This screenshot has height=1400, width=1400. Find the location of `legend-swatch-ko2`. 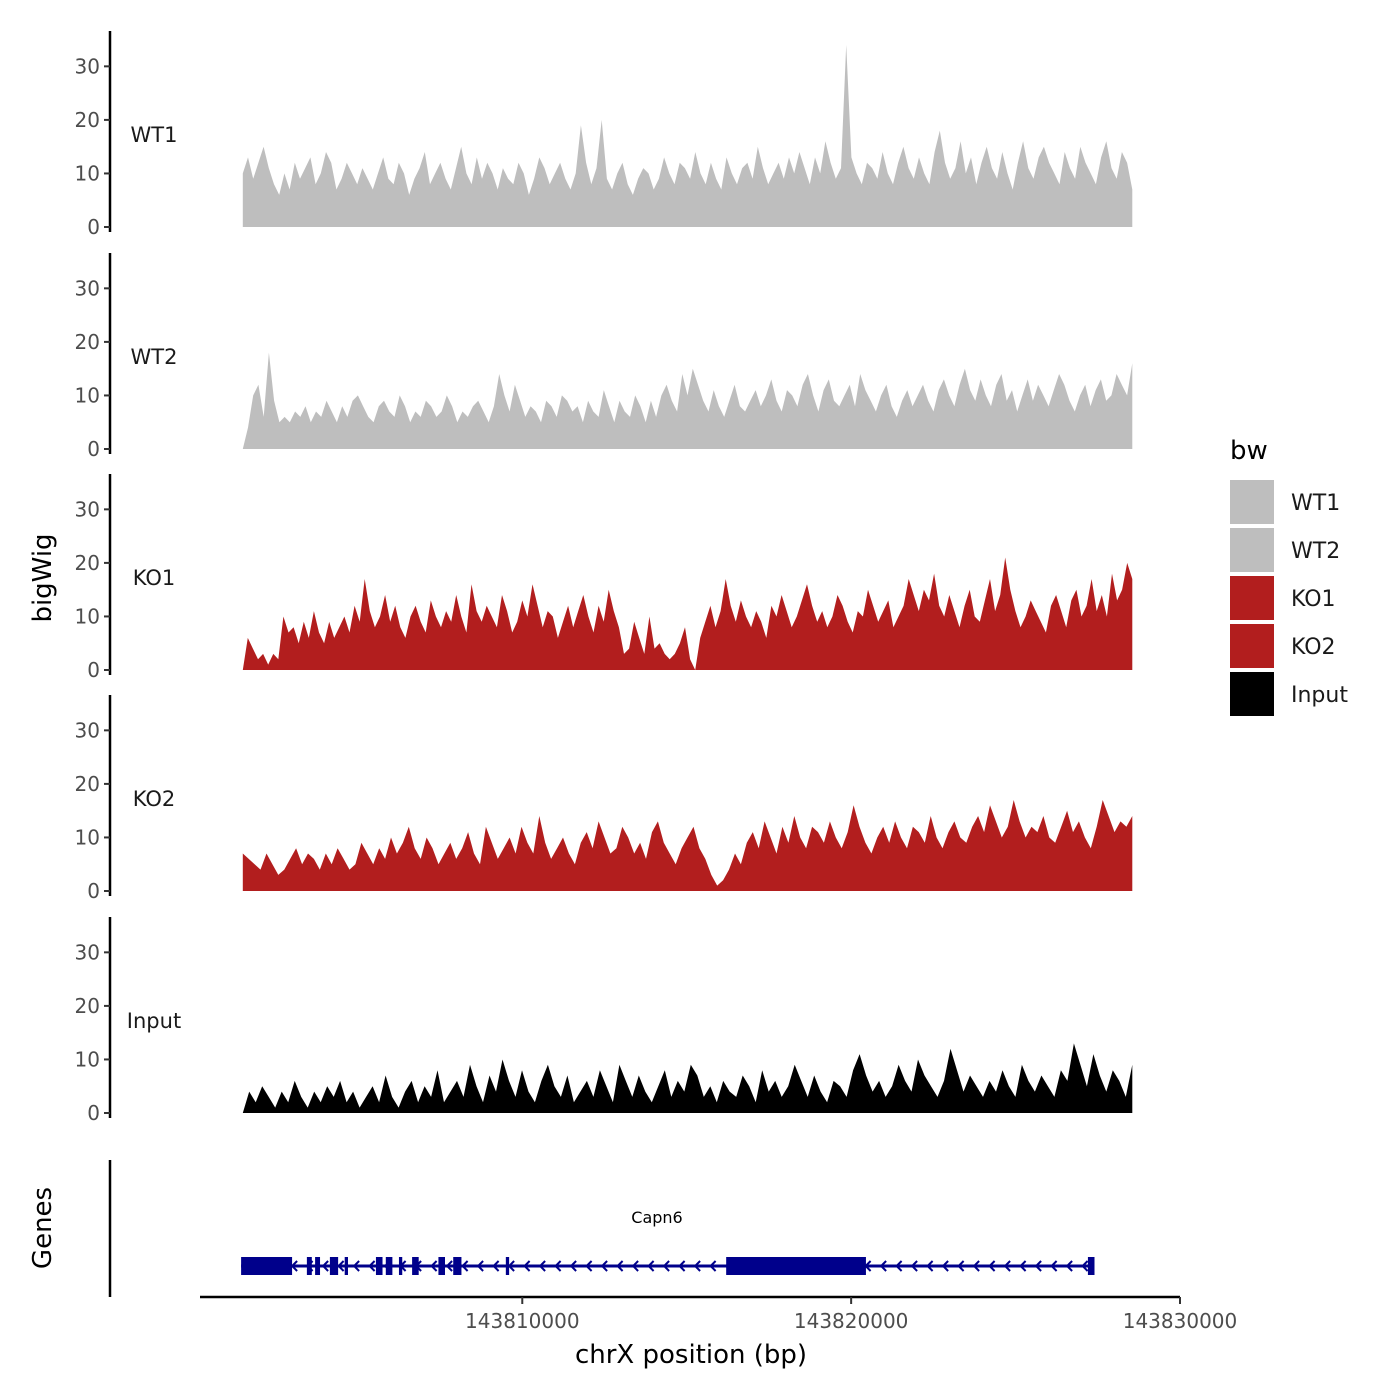

legend-swatch-ko2 is located at coordinates (1252, 646).